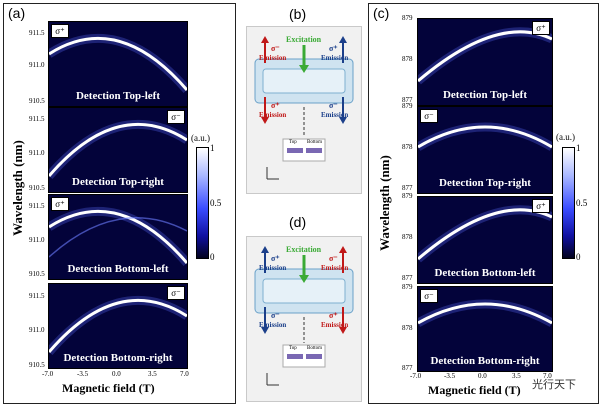  What do you see at coordinates (293, 348) in the screenshot?
I see `d-top-label: Top` at bounding box center [293, 348].